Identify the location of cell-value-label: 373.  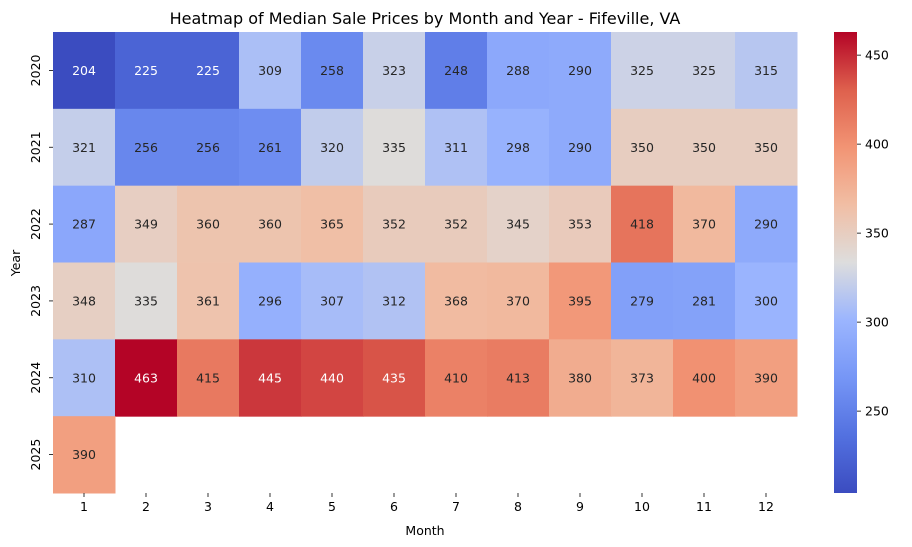
(642, 377).